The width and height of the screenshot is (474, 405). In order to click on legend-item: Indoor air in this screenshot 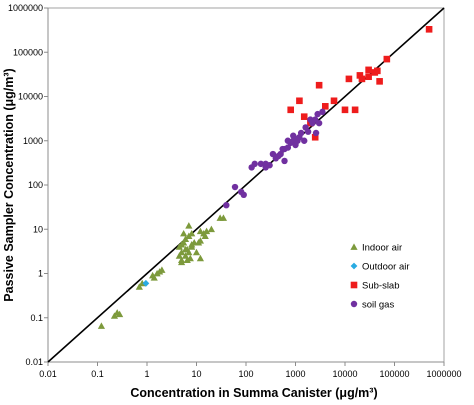, I will do `click(376, 248)`.